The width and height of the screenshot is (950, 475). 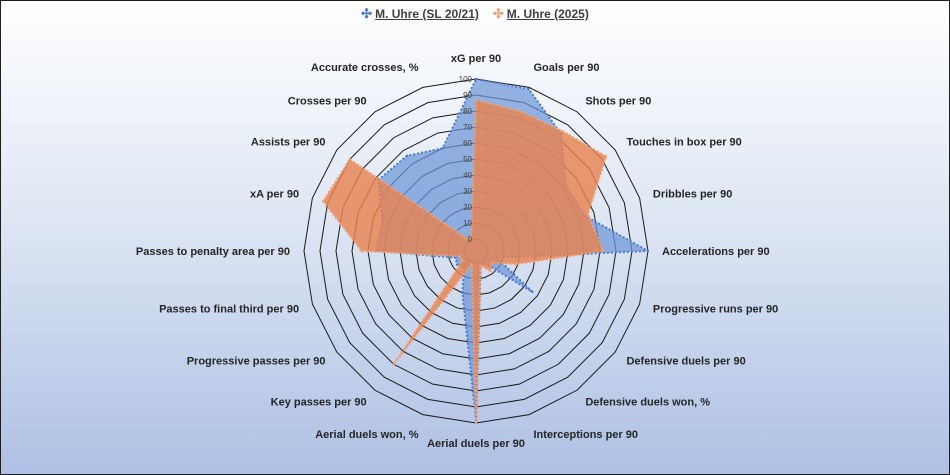 I want to click on tick-label-8: 80, so click(x=467, y=111).